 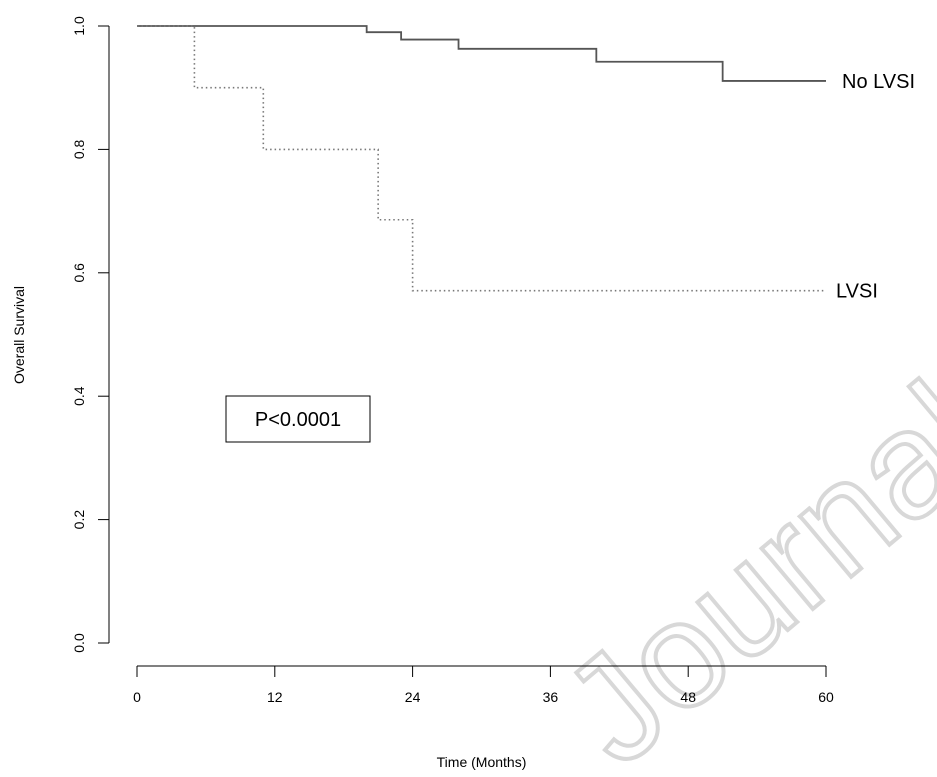 What do you see at coordinates (857, 292) in the screenshot?
I see `series-label: LVSI` at bounding box center [857, 292].